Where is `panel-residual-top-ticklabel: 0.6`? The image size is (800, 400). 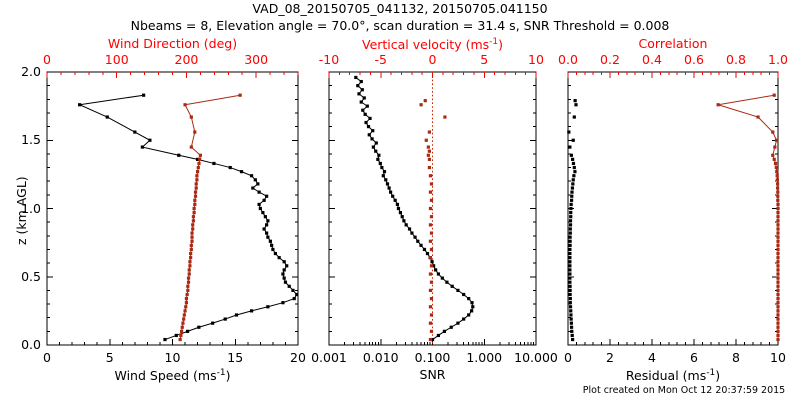
panel-residual-top-ticklabel: 0.6 is located at coordinates (694, 59).